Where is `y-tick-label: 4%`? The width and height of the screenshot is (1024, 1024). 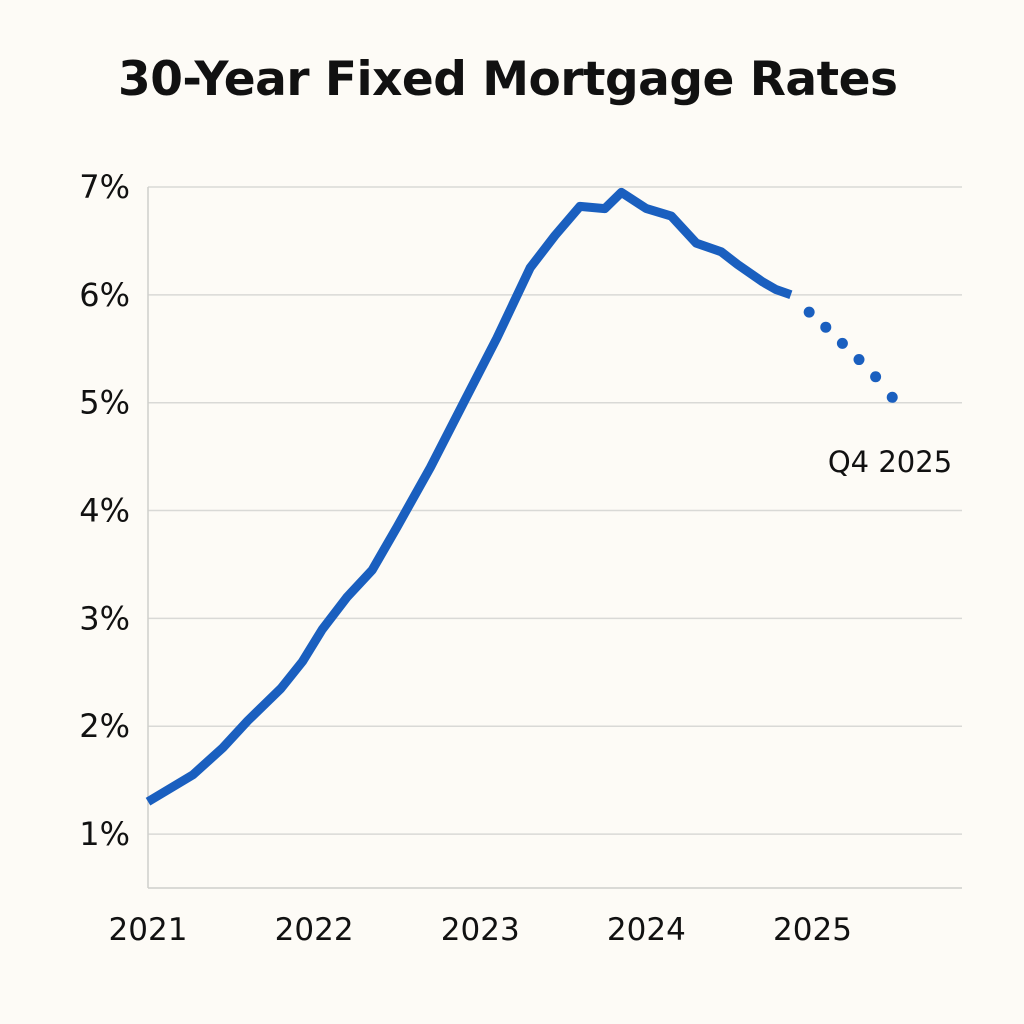
y-tick-label: 4% is located at coordinates (104, 511).